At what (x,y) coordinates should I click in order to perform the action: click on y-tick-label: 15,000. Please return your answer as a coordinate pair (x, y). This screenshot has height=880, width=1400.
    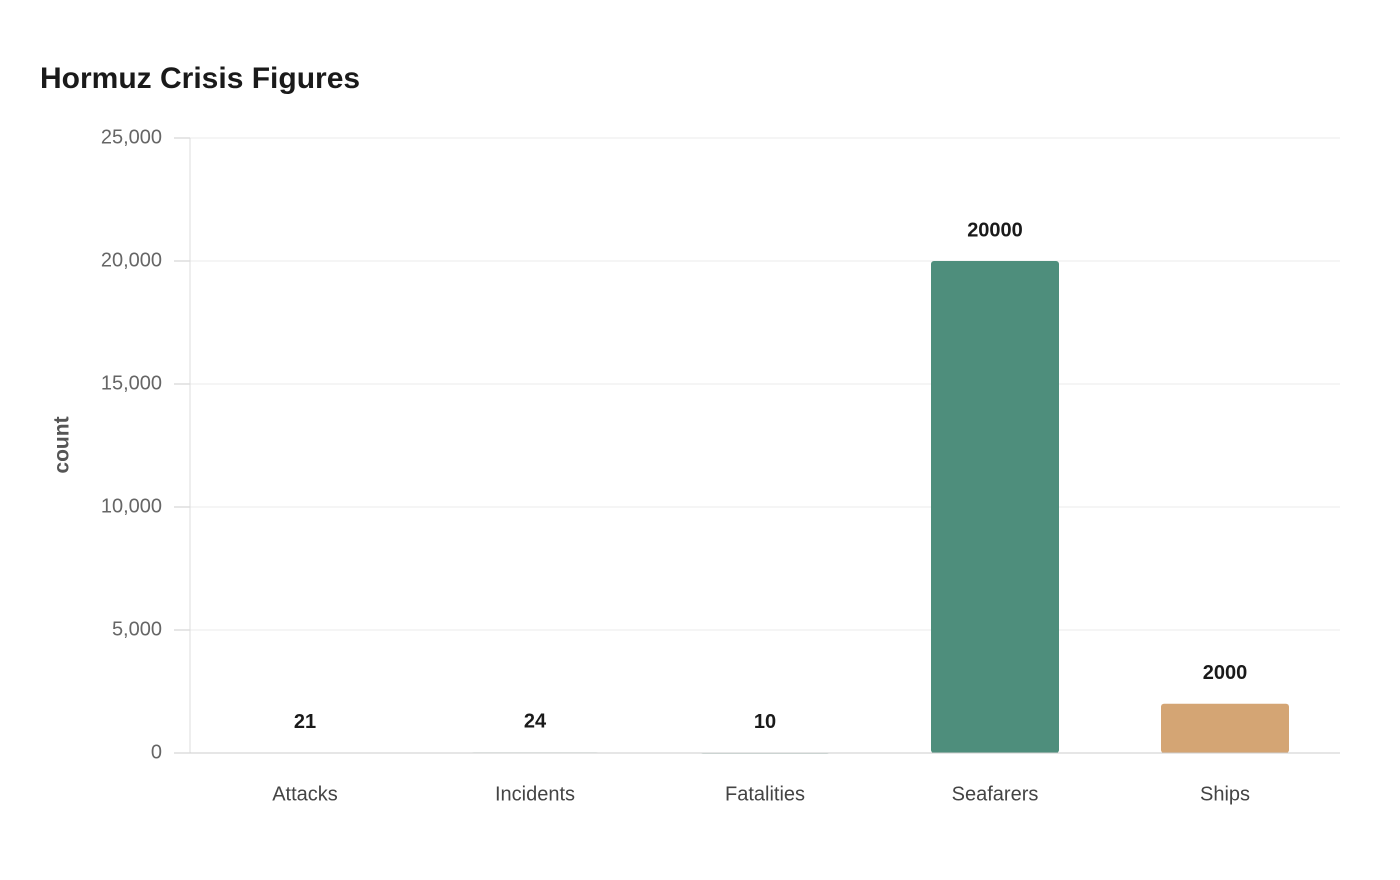
    Looking at the image, I should click on (131, 383).